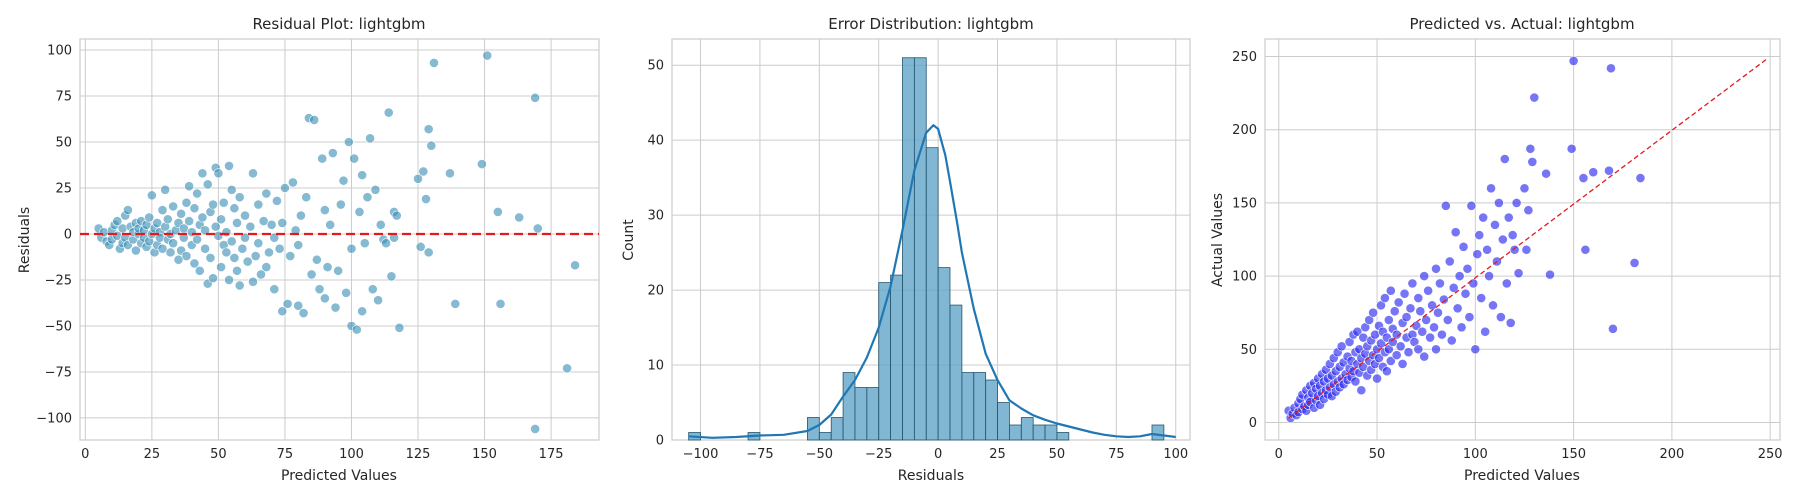 The height and width of the screenshot is (500, 1800). I want to click on residual-x-tick-label: 75, so click(285, 454).